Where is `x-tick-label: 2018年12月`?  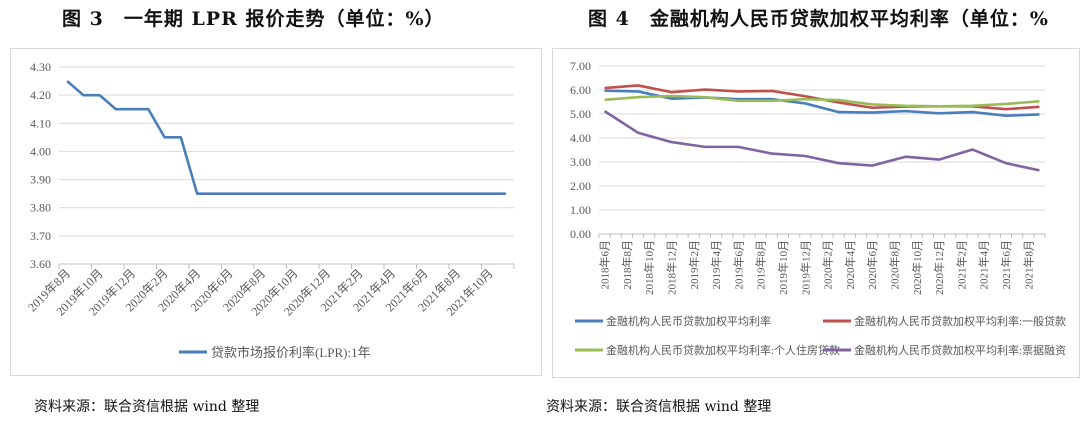 x-tick-label: 2018年12月 is located at coordinates (671, 267).